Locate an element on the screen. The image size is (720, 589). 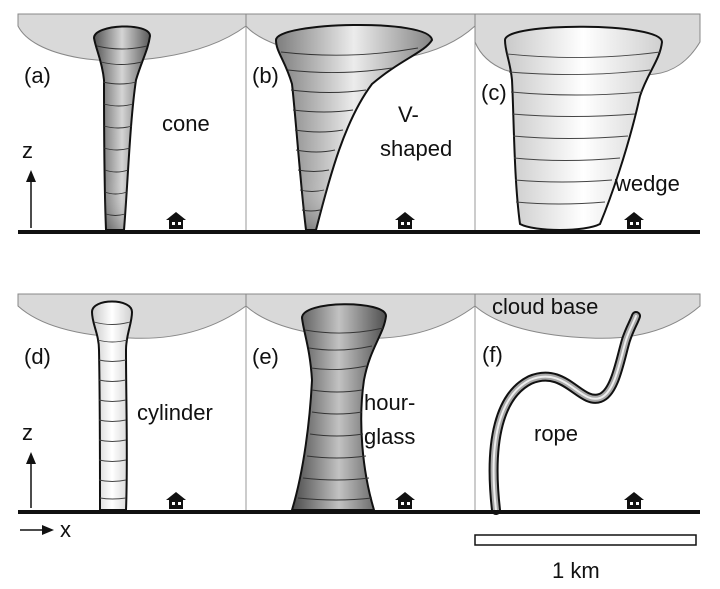
panel-label-d: (d) is located at coordinates (37, 356).